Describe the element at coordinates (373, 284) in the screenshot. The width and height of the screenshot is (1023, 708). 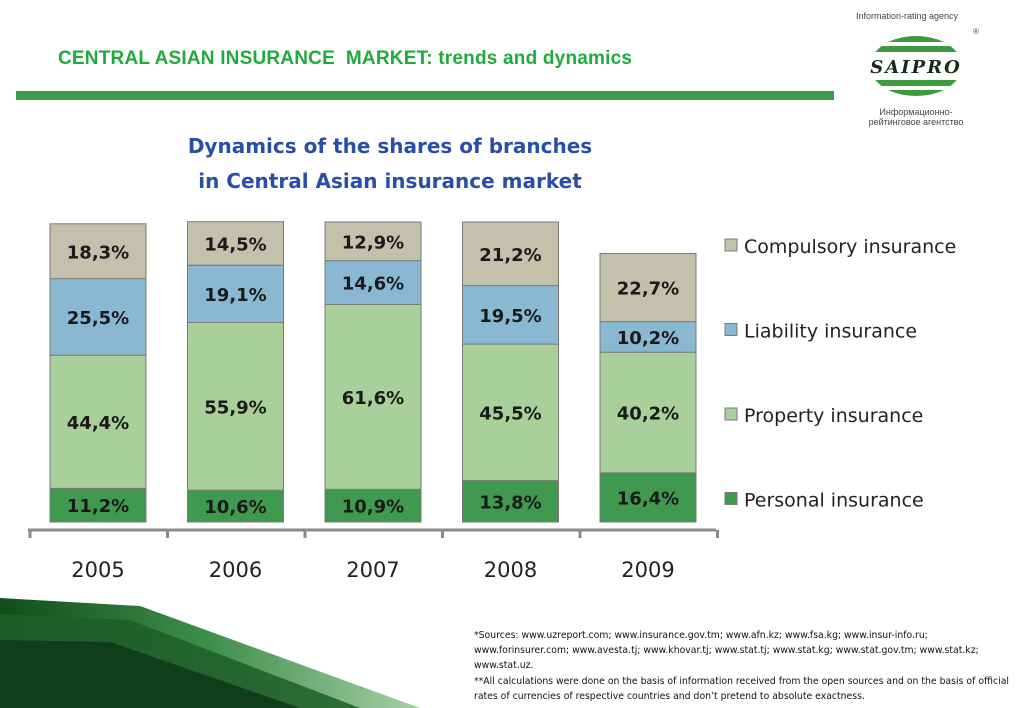
I see `data-label-liability-insurance-2007: 14,6%` at that location.